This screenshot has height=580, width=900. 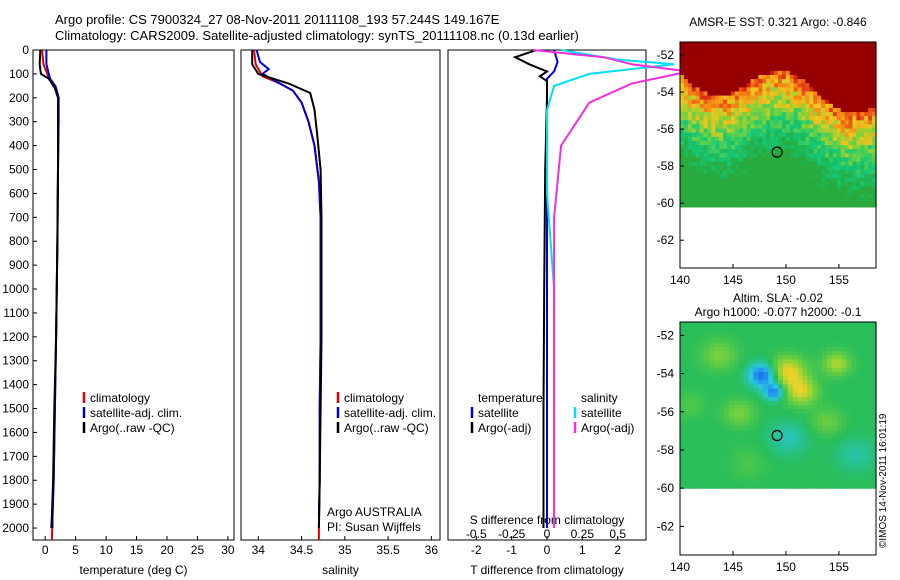 What do you see at coordinates (512, 534) in the screenshot?
I see `s-difference-tick-label: -0.25` at bounding box center [512, 534].